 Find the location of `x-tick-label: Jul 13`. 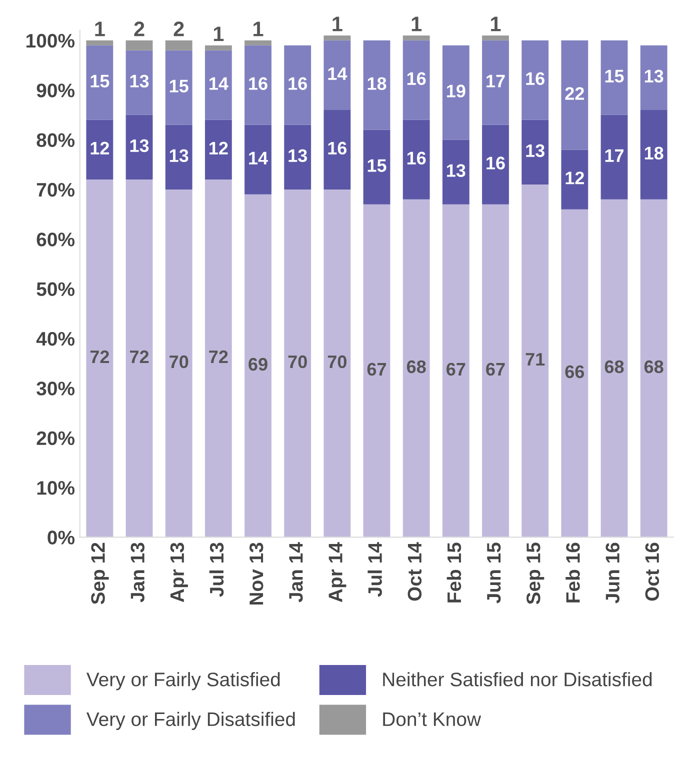

x-tick-label: Jul 13 is located at coordinates (216, 569).